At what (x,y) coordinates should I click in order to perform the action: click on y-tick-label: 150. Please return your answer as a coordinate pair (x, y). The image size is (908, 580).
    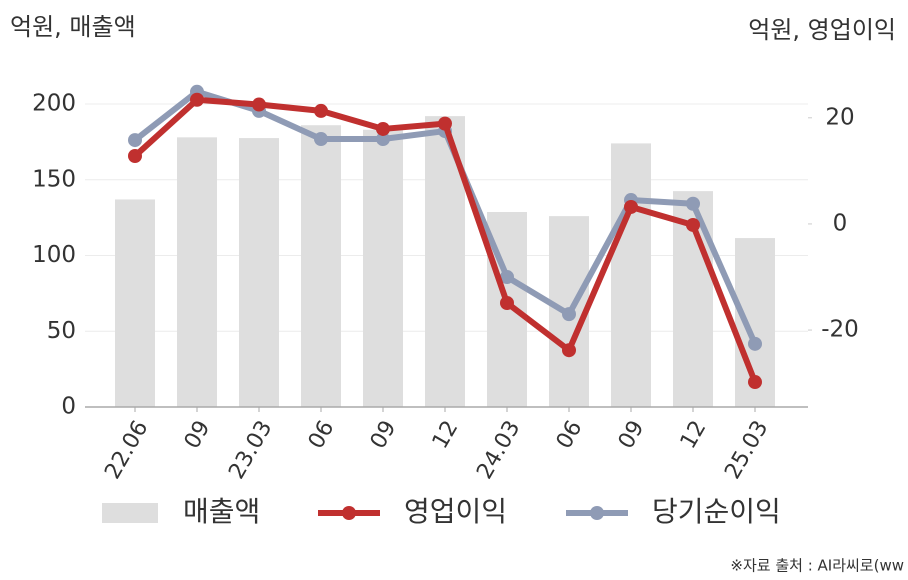
    Looking at the image, I should click on (54, 179).